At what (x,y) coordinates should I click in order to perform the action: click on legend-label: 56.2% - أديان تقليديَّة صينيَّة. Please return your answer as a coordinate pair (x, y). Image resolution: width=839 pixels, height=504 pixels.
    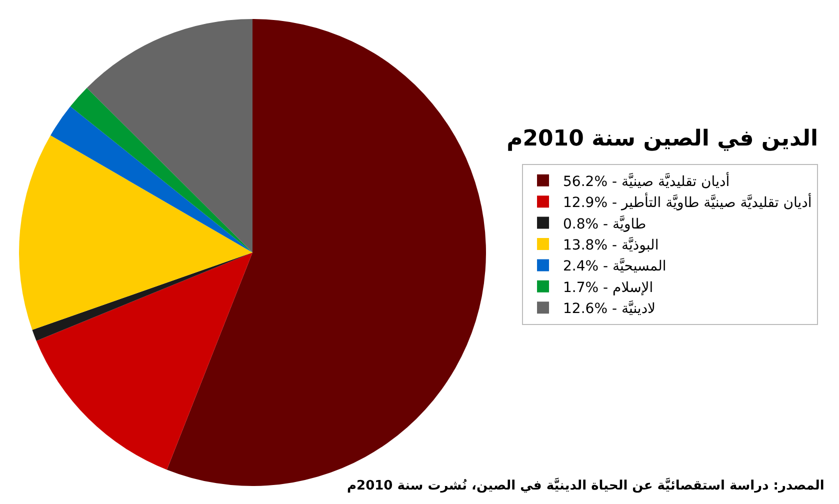
    Looking at the image, I should click on (646, 181).